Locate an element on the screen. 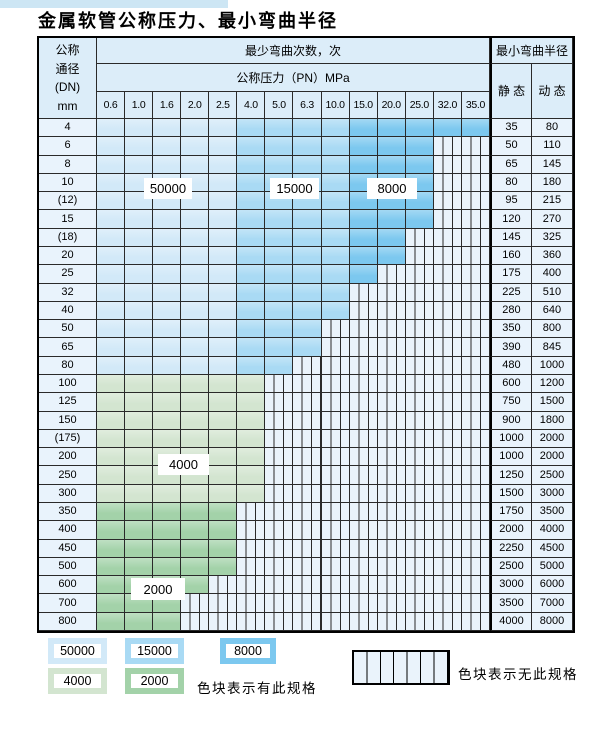 The height and width of the screenshot is (743, 600). legend-swatch: 8000 is located at coordinates (248, 651).